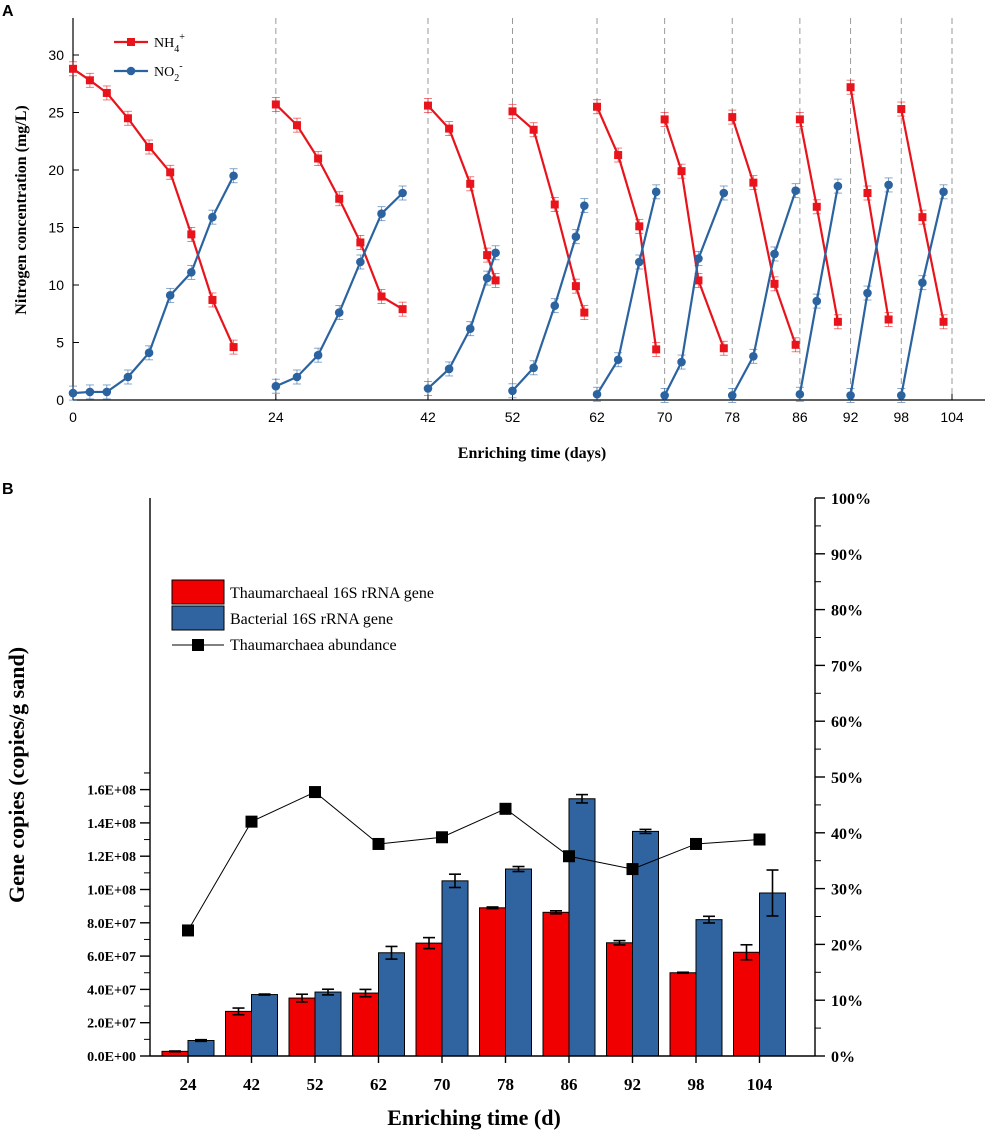  I want to click on x-tick-label: 98, so click(696, 1084).